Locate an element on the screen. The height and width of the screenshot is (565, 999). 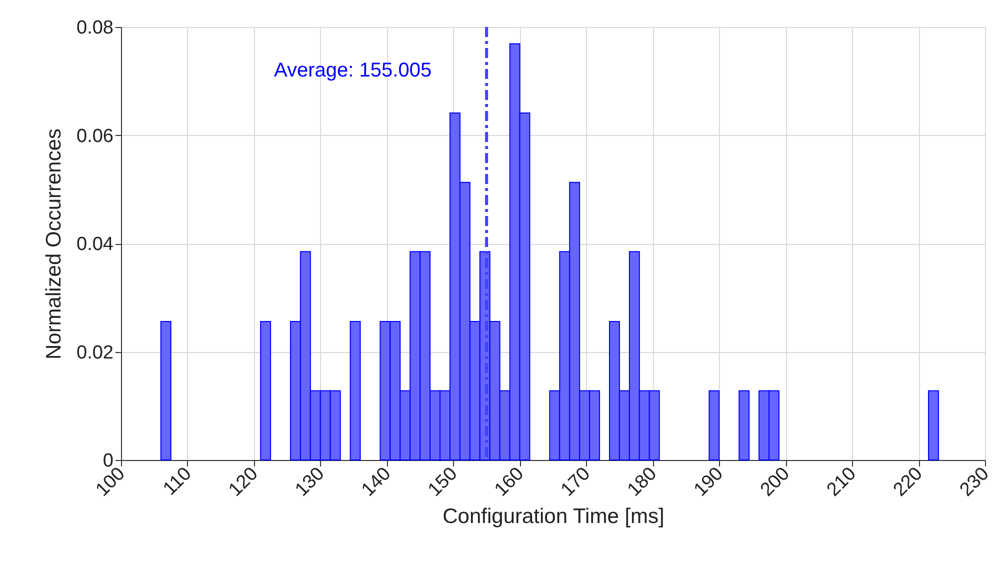
x-tick-label: 140 is located at coordinates (377, 482).